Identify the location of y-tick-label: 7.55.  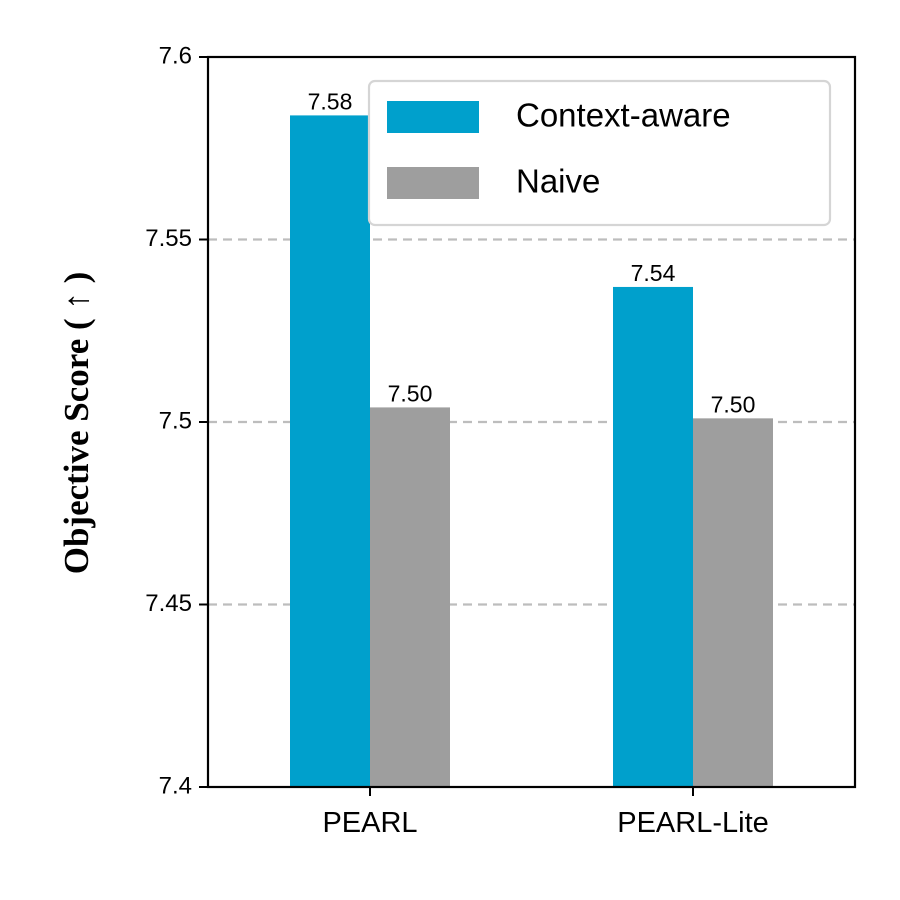
(168, 238).